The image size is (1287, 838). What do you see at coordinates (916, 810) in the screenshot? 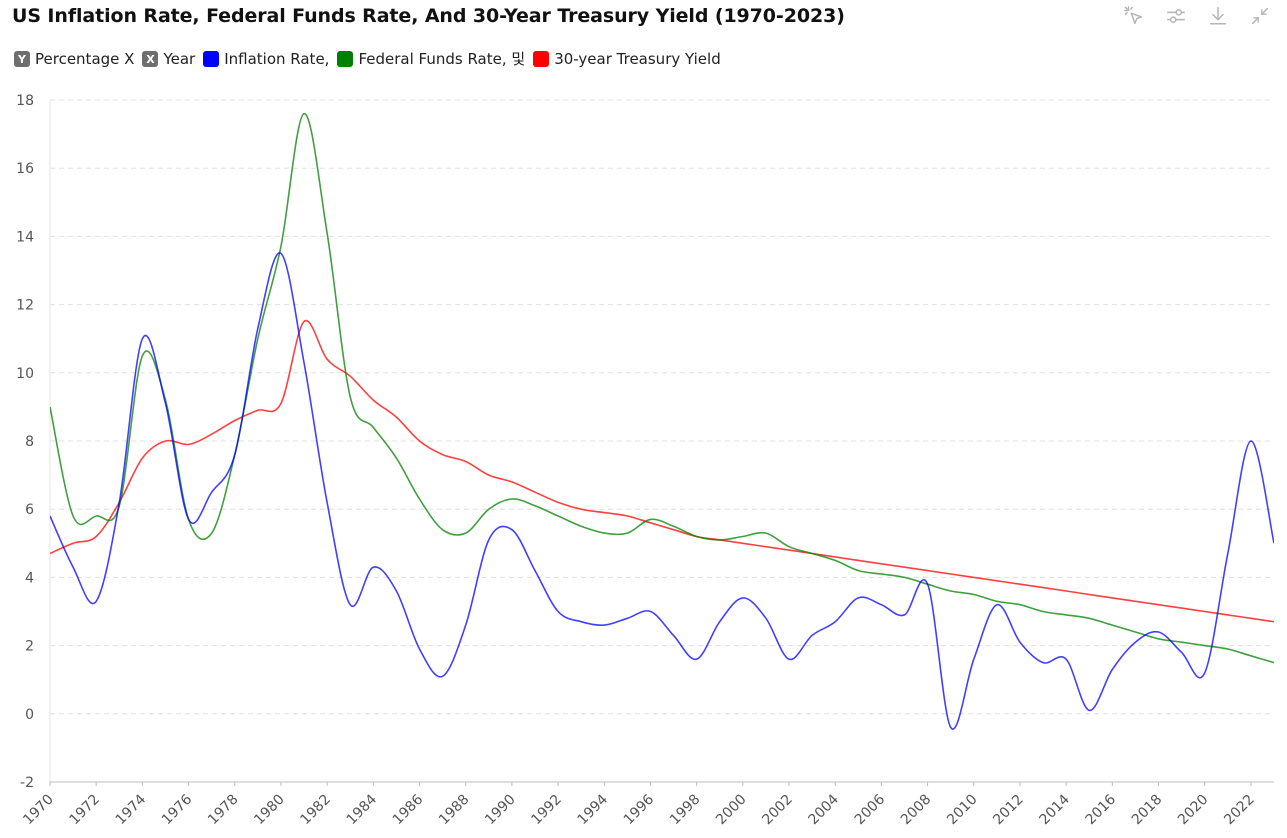
I see `x-tick-label: 2008` at bounding box center [916, 810].